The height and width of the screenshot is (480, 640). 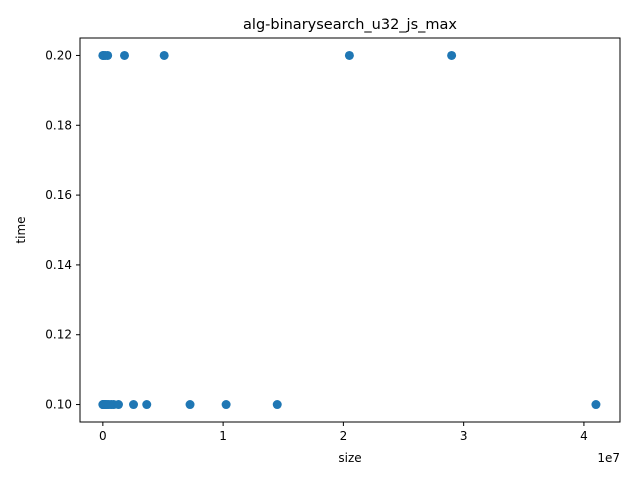 I want to click on x-tick-label: 1, so click(x=223, y=436).